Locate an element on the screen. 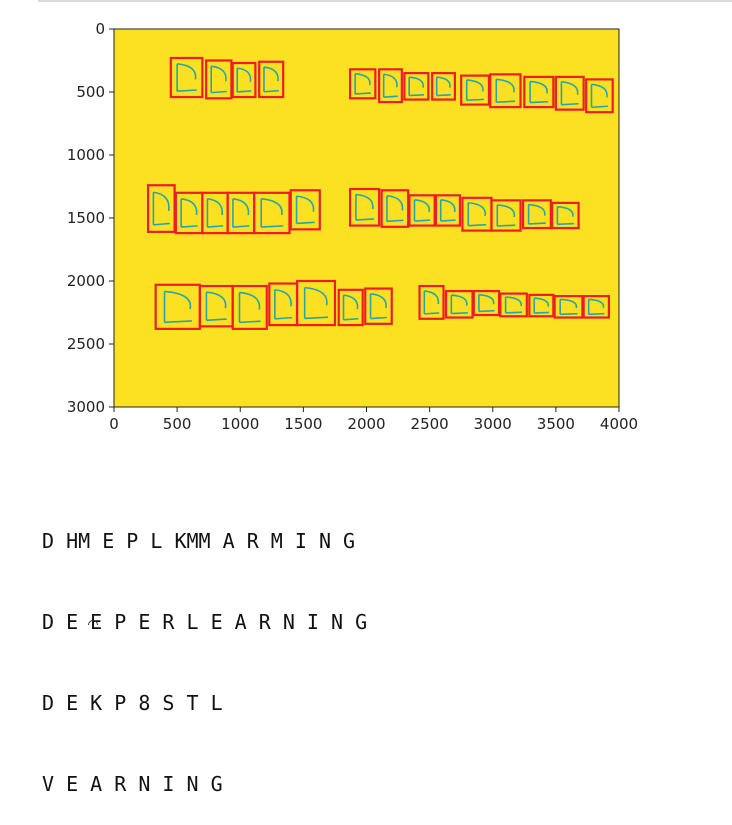 The image size is (732, 825). y-tick-label-0: 0 is located at coordinates (100, 29).